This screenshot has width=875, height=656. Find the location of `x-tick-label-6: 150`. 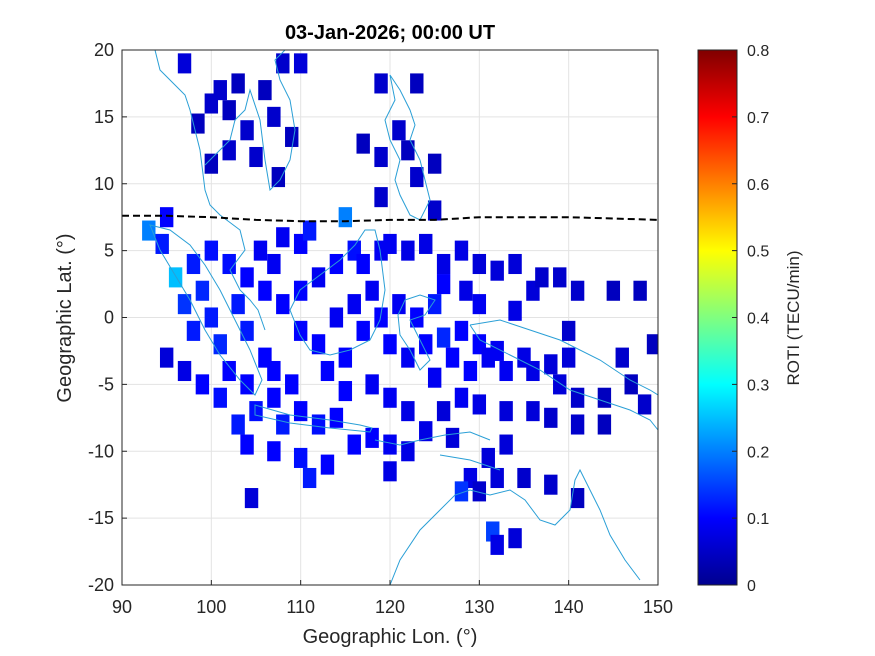

x-tick-label-6: 150 is located at coordinates (658, 607).